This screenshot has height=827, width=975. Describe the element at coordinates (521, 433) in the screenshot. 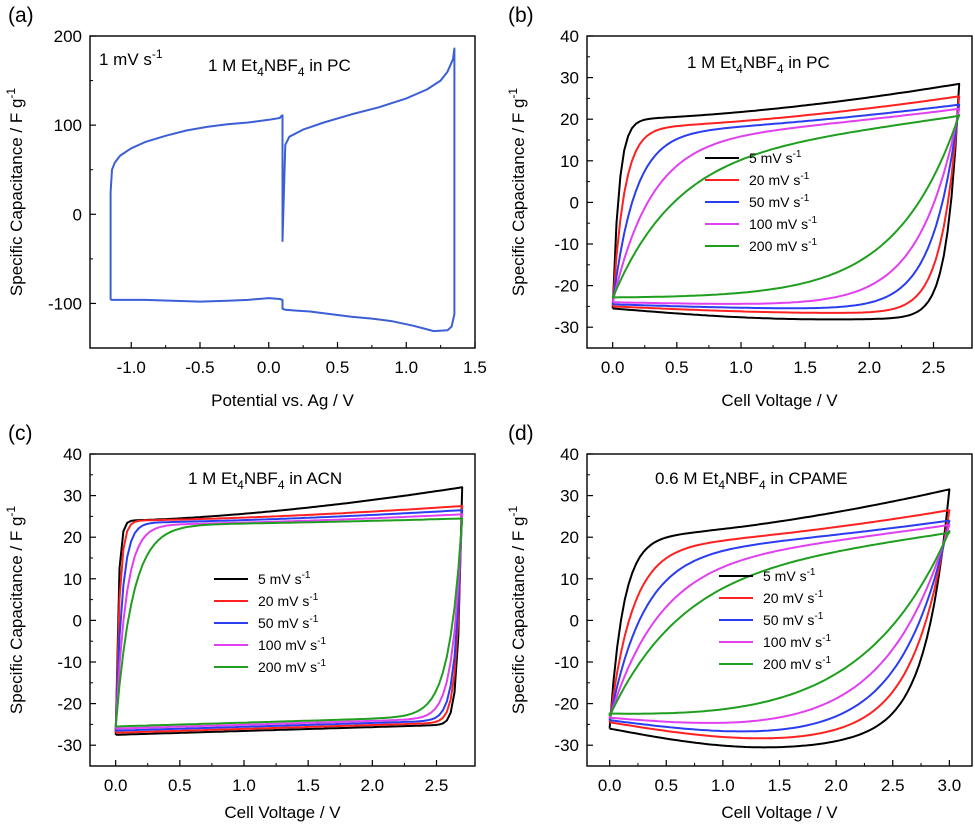

I see `panel-label: (d)` at that location.